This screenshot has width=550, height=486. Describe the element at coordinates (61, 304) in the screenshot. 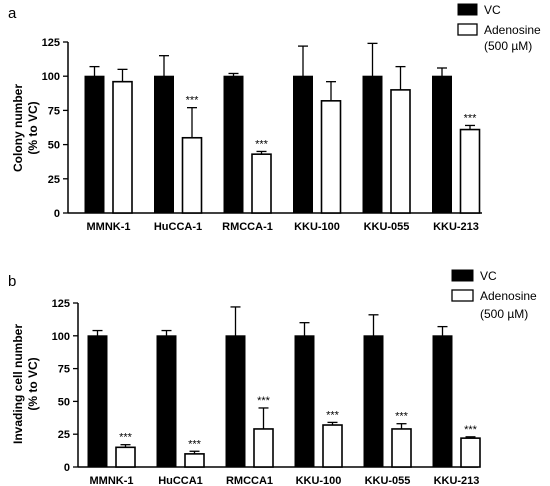

I see `y-tick-label-b: 125` at that location.